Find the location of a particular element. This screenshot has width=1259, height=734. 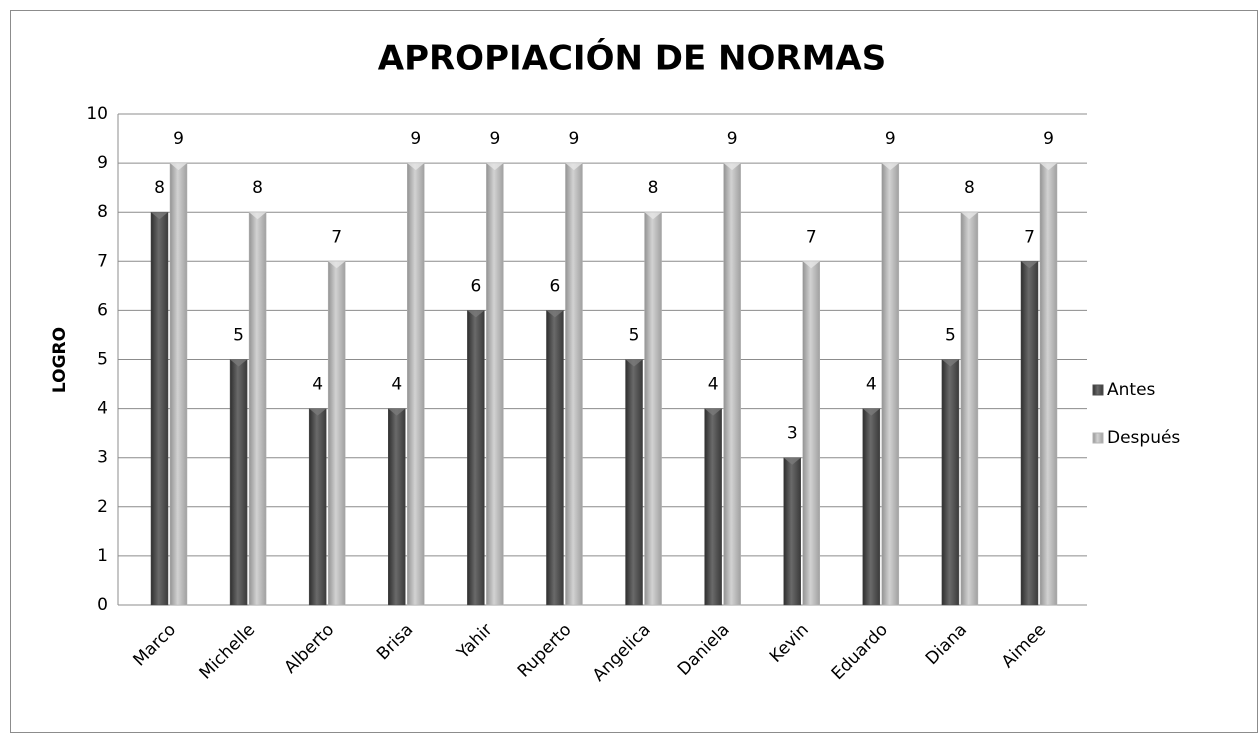

y-tick-label: 1 is located at coordinates (102, 556).